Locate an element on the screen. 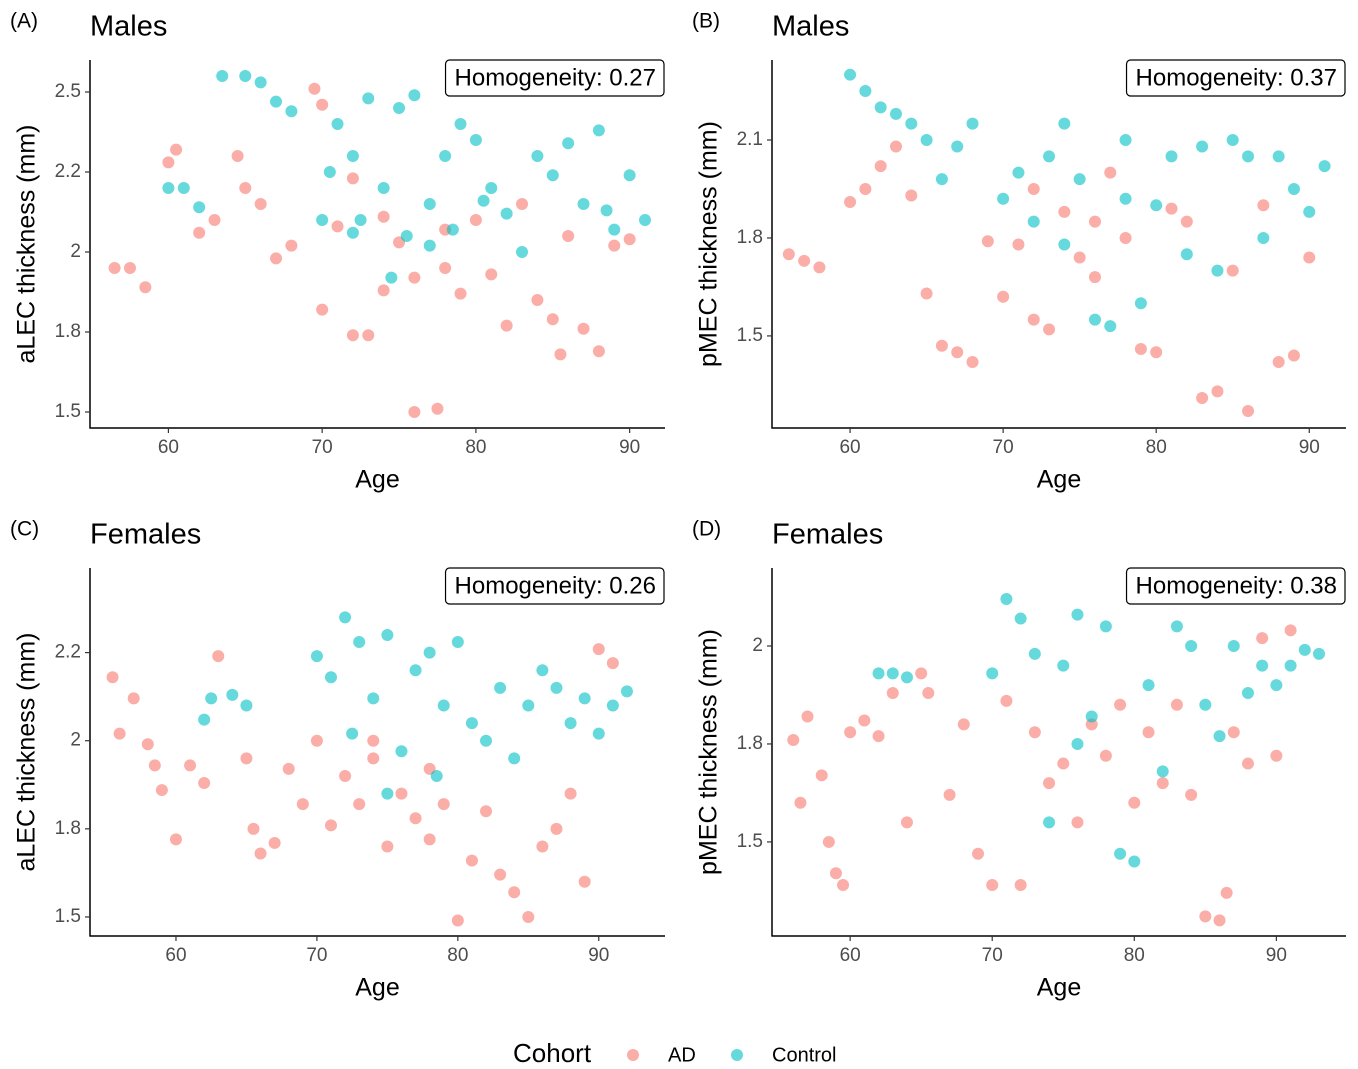  y-tick-label: 2.5 is located at coordinates (68, 91).